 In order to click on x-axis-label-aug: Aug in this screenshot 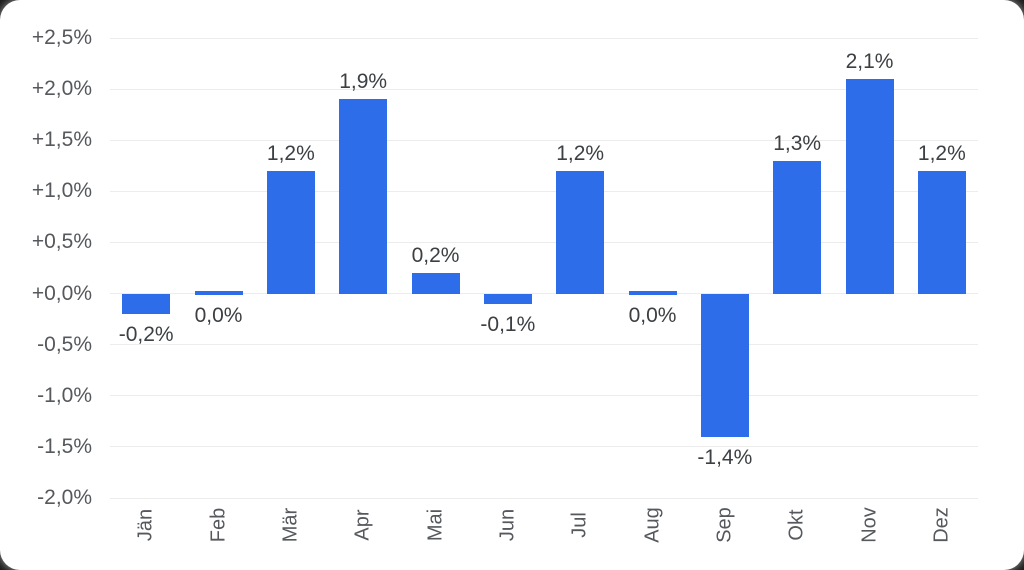, I will do `click(652, 525)`.